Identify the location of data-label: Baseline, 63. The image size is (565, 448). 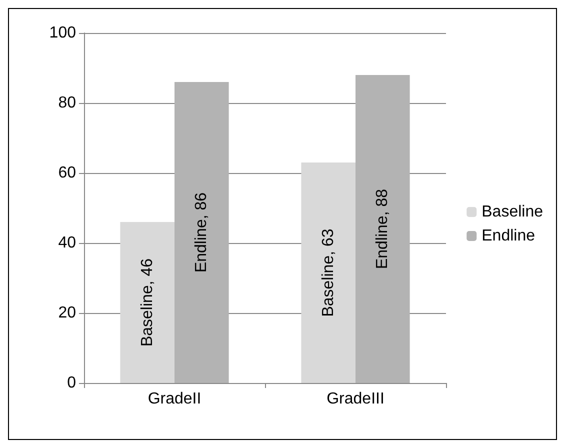
(328, 272).